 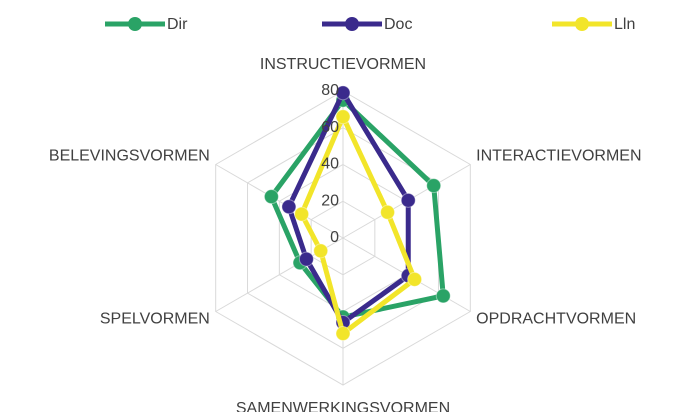 I want to click on category-label: INTERACTIEVORMEN, so click(x=558, y=156).